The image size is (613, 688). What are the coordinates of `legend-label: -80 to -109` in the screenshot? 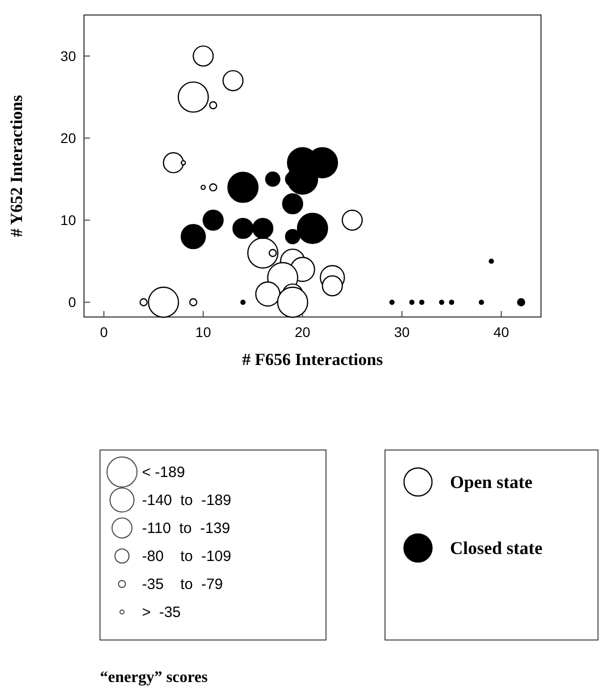 It's located at (187, 556).